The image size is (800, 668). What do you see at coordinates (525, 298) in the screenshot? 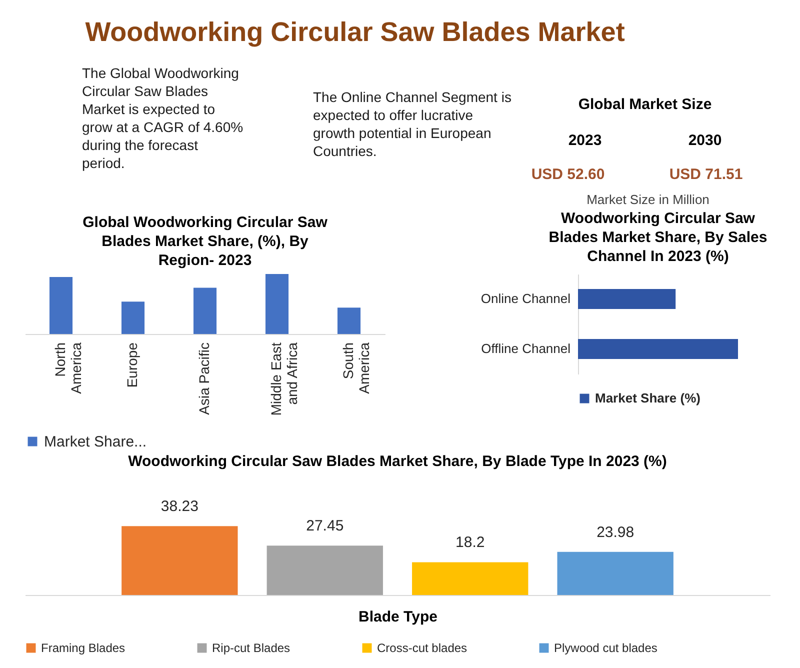
I see `y-tick-label: Online Channel` at bounding box center [525, 298].